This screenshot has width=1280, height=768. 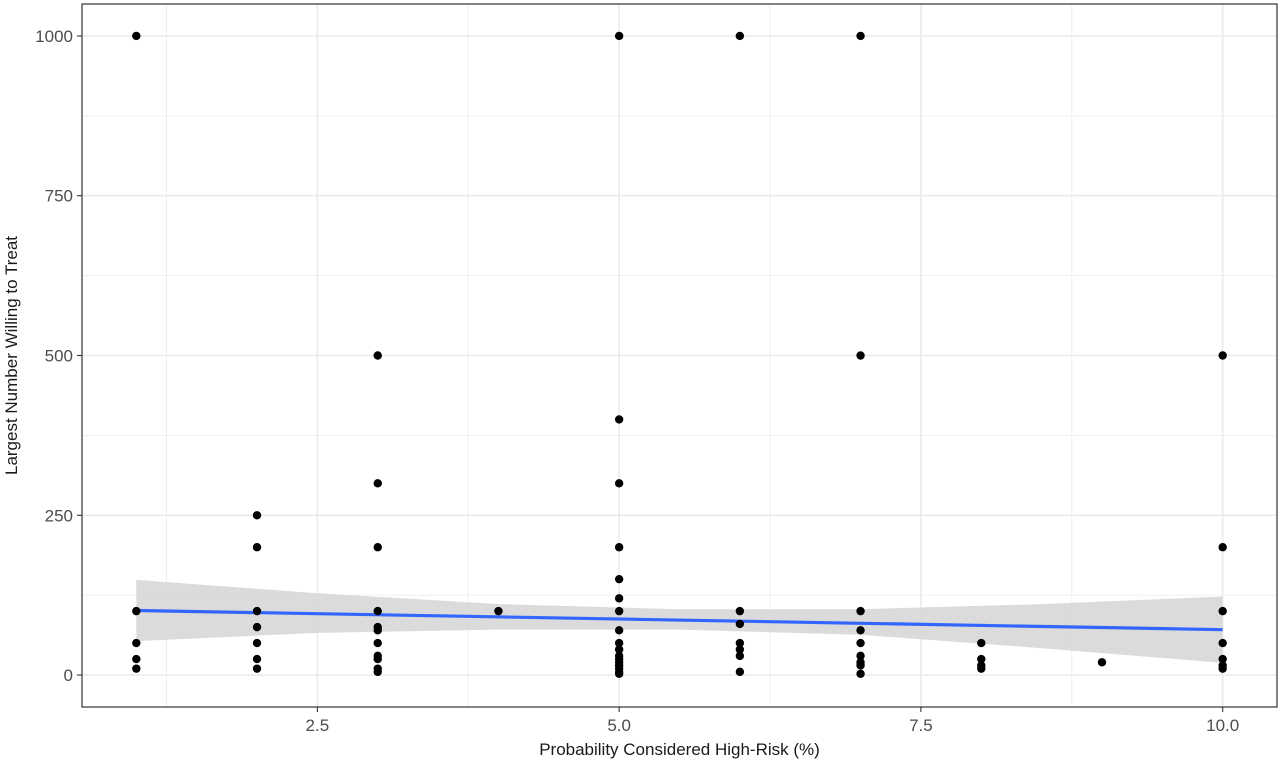 What do you see at coordinates (772, 721) in the screenshot?
I see `x-axis: 2.5 5.0 7.5 10.0` at bounding box center [772, 721].